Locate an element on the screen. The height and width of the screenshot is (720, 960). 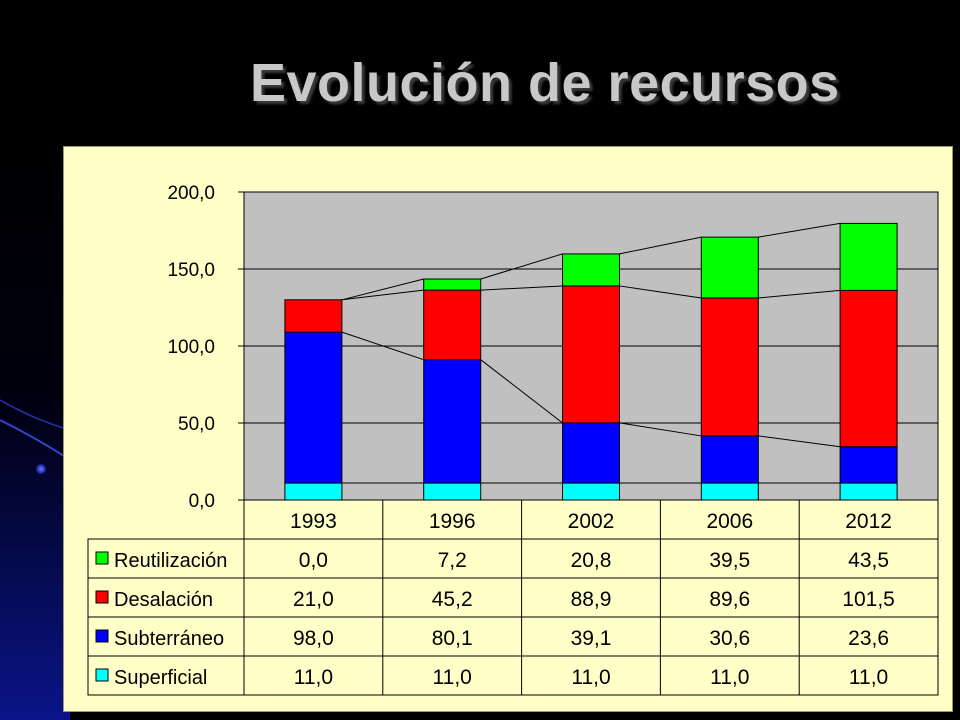
data-label: 101,5 is located at coordinates (868, 599).